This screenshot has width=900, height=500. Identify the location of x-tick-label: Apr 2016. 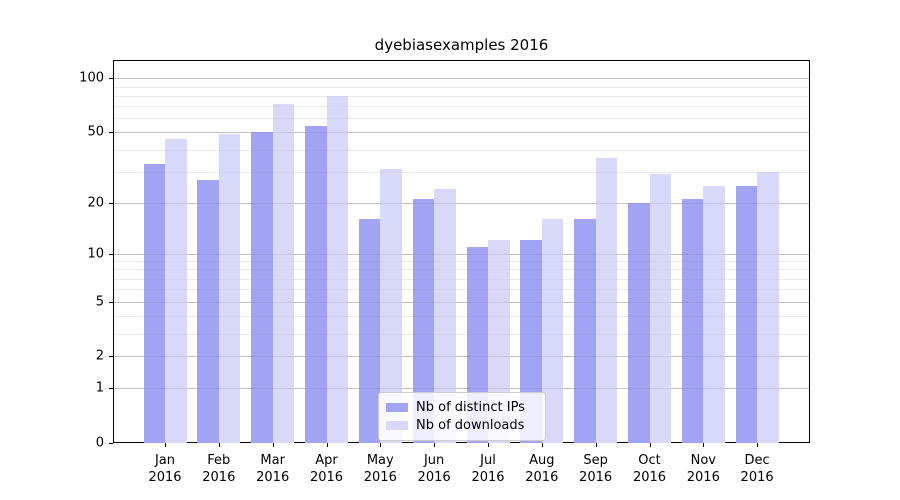
(326, 469).